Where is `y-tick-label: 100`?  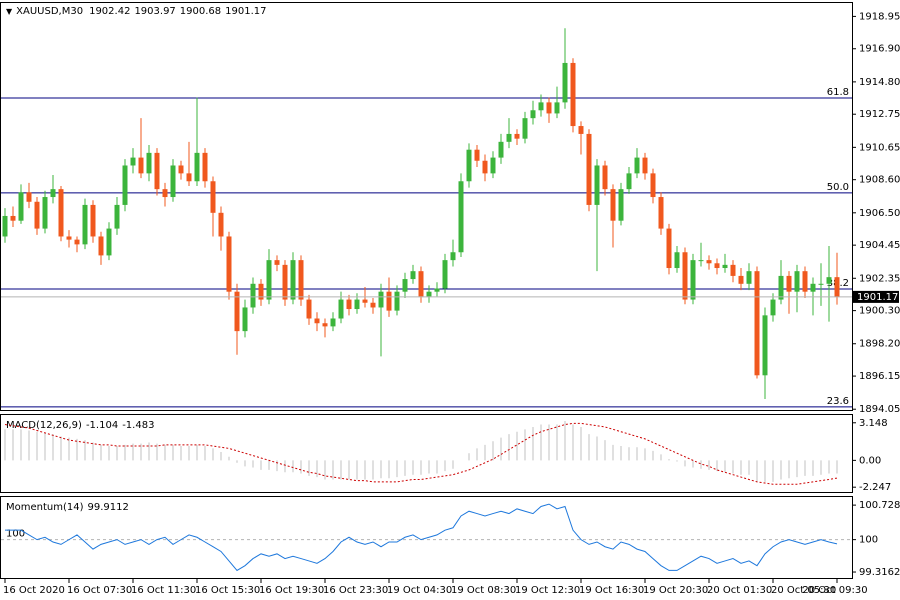
y-tick-label: 100 is located at coordinates (868, 540).